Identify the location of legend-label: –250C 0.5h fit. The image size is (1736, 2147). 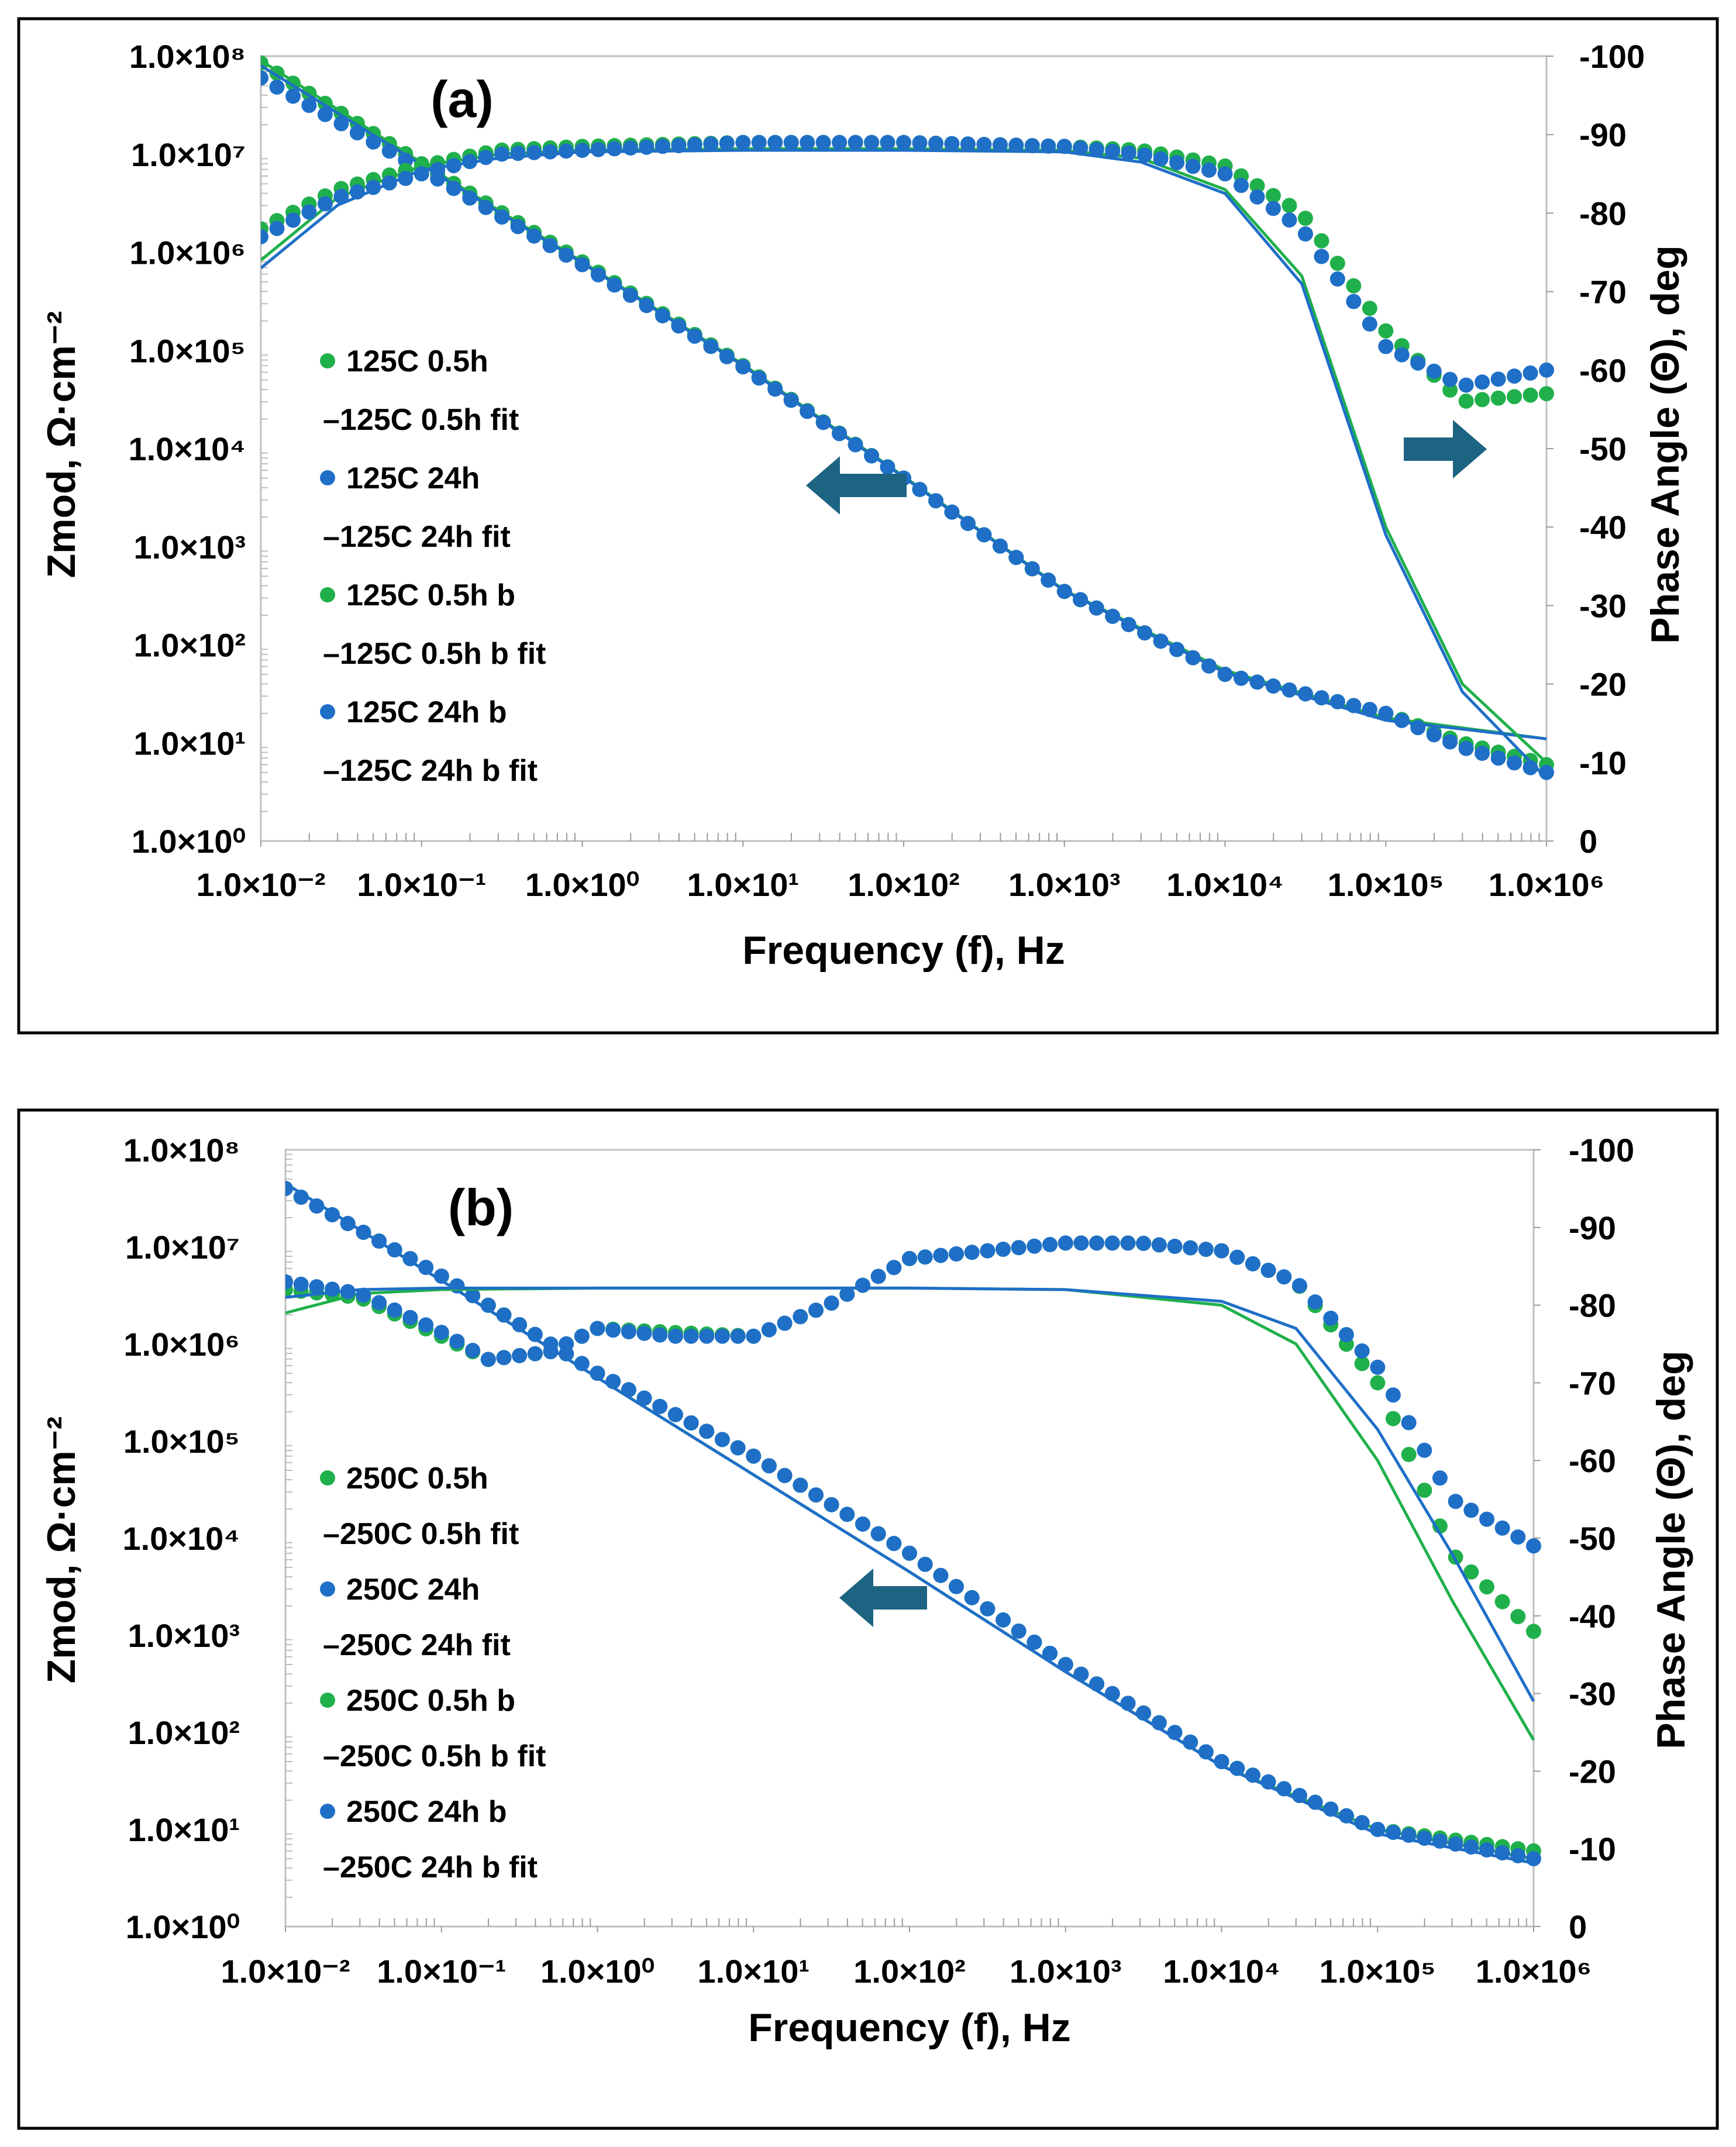
(421, 1534).